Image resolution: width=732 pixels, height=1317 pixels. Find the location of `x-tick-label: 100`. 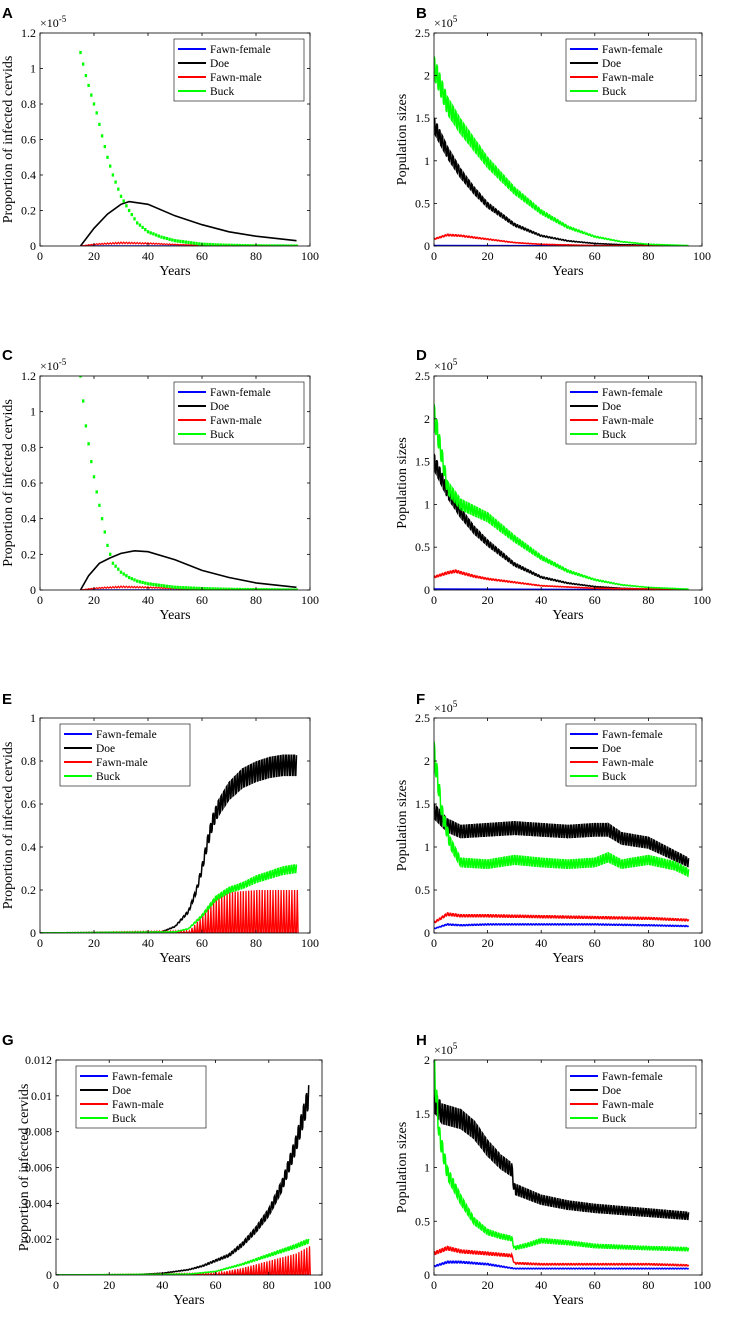

x-tick-label: 100 is located at coordinates (310, 943).